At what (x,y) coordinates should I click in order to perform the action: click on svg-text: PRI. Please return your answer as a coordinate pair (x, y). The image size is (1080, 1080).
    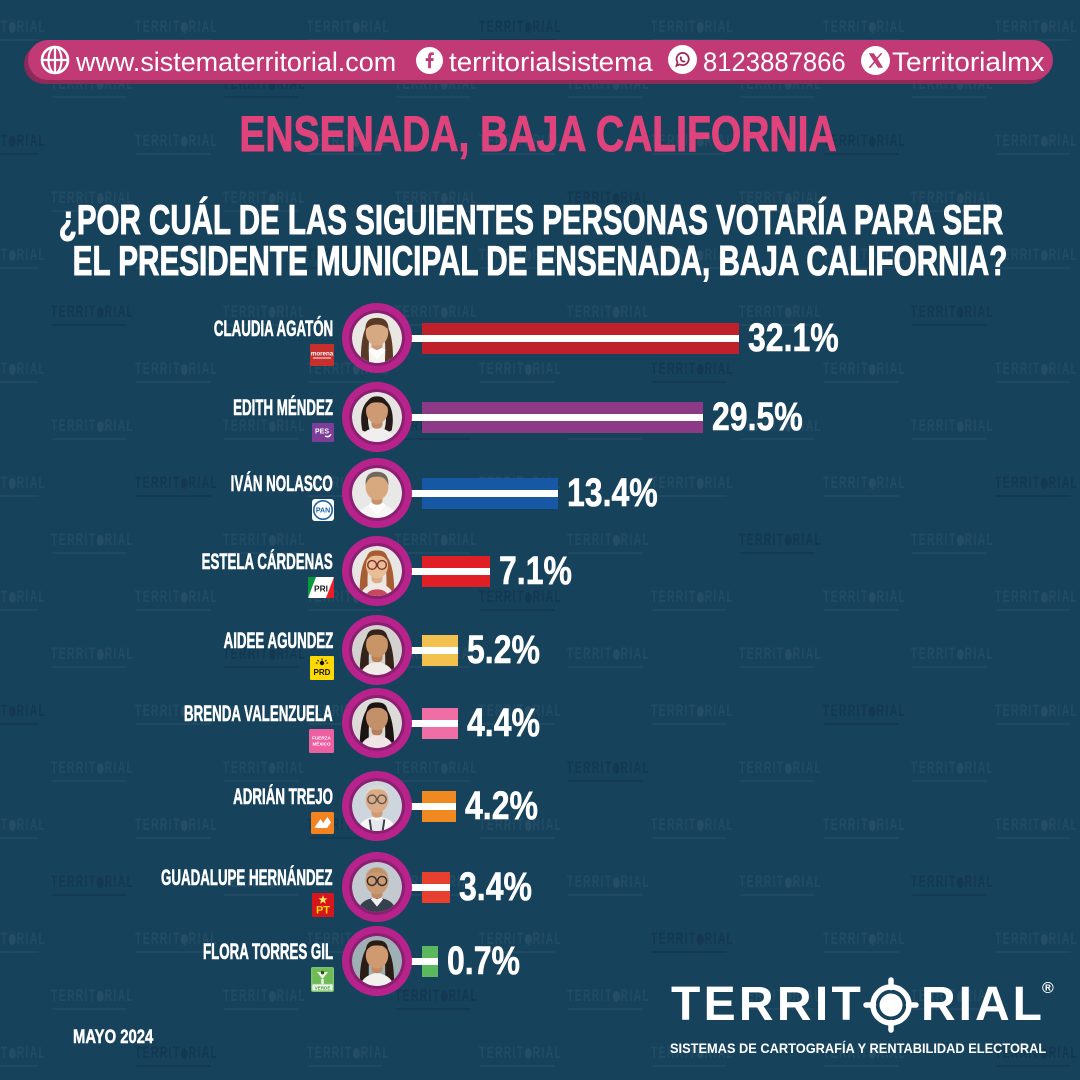
    Looking at the image, I should click on (321, 589).